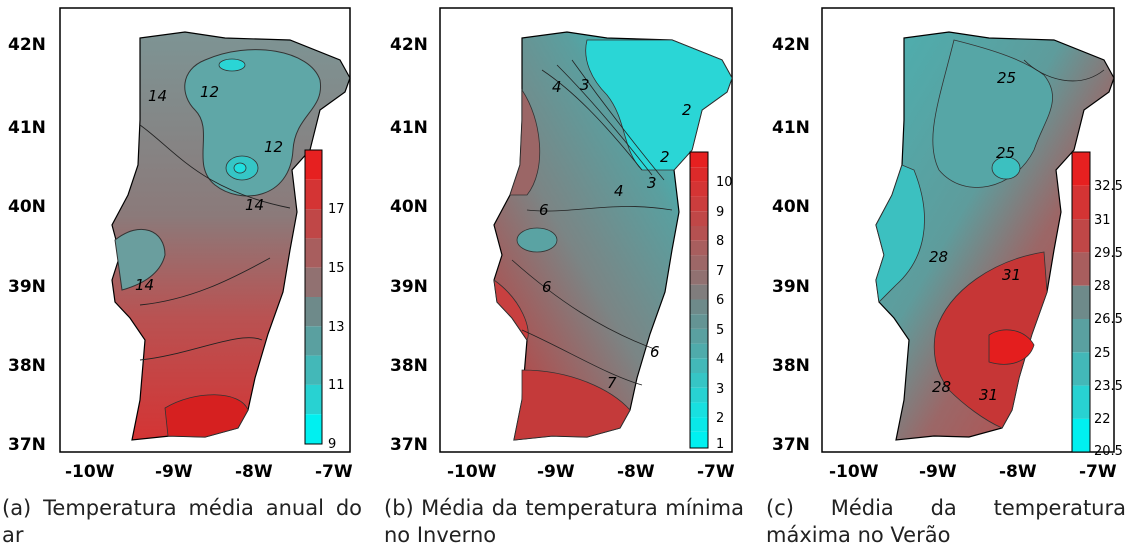 The height and width of the screenshot is (555, 1134). I want to click on hottest-spot, so click(1011, 347).